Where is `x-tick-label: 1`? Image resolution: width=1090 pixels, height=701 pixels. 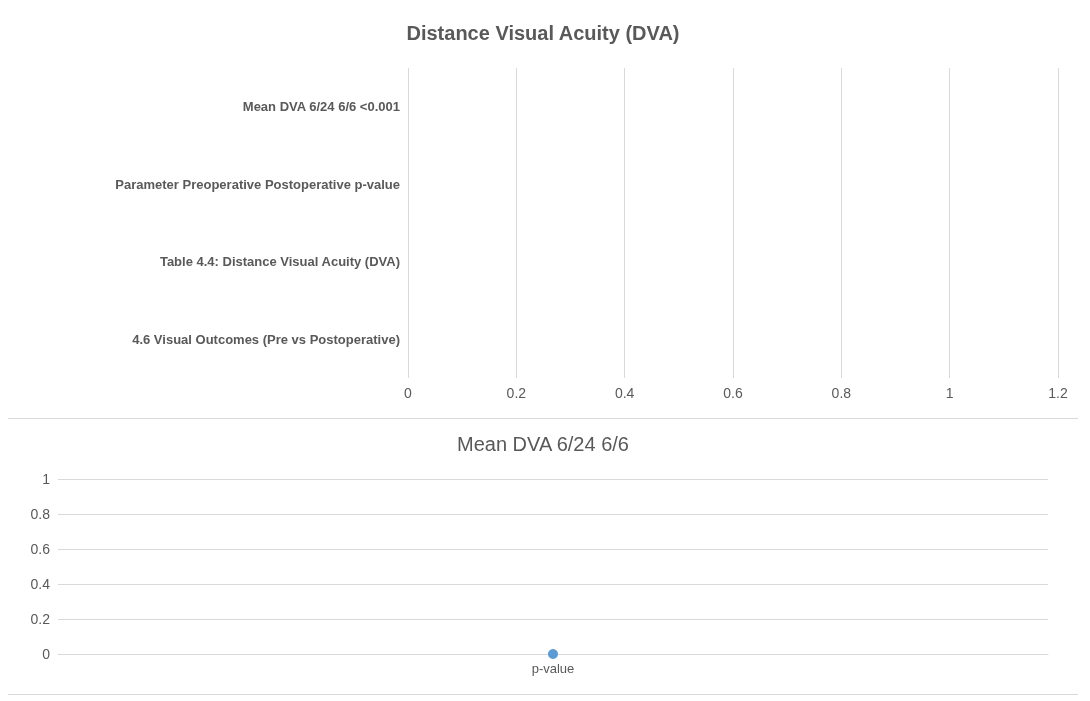
x-tick-label: 1 is located at coordinates (949, 393).